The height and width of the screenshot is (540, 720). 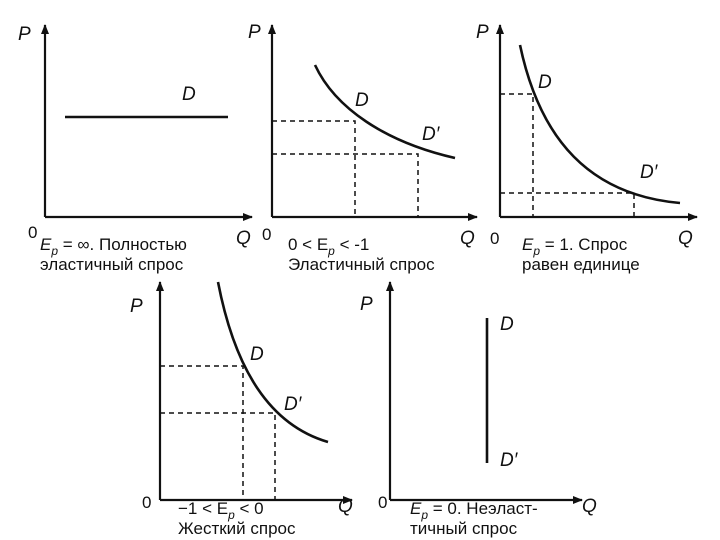 I want to click on caption-line: тичный спрос, so click(x=464, y=528).